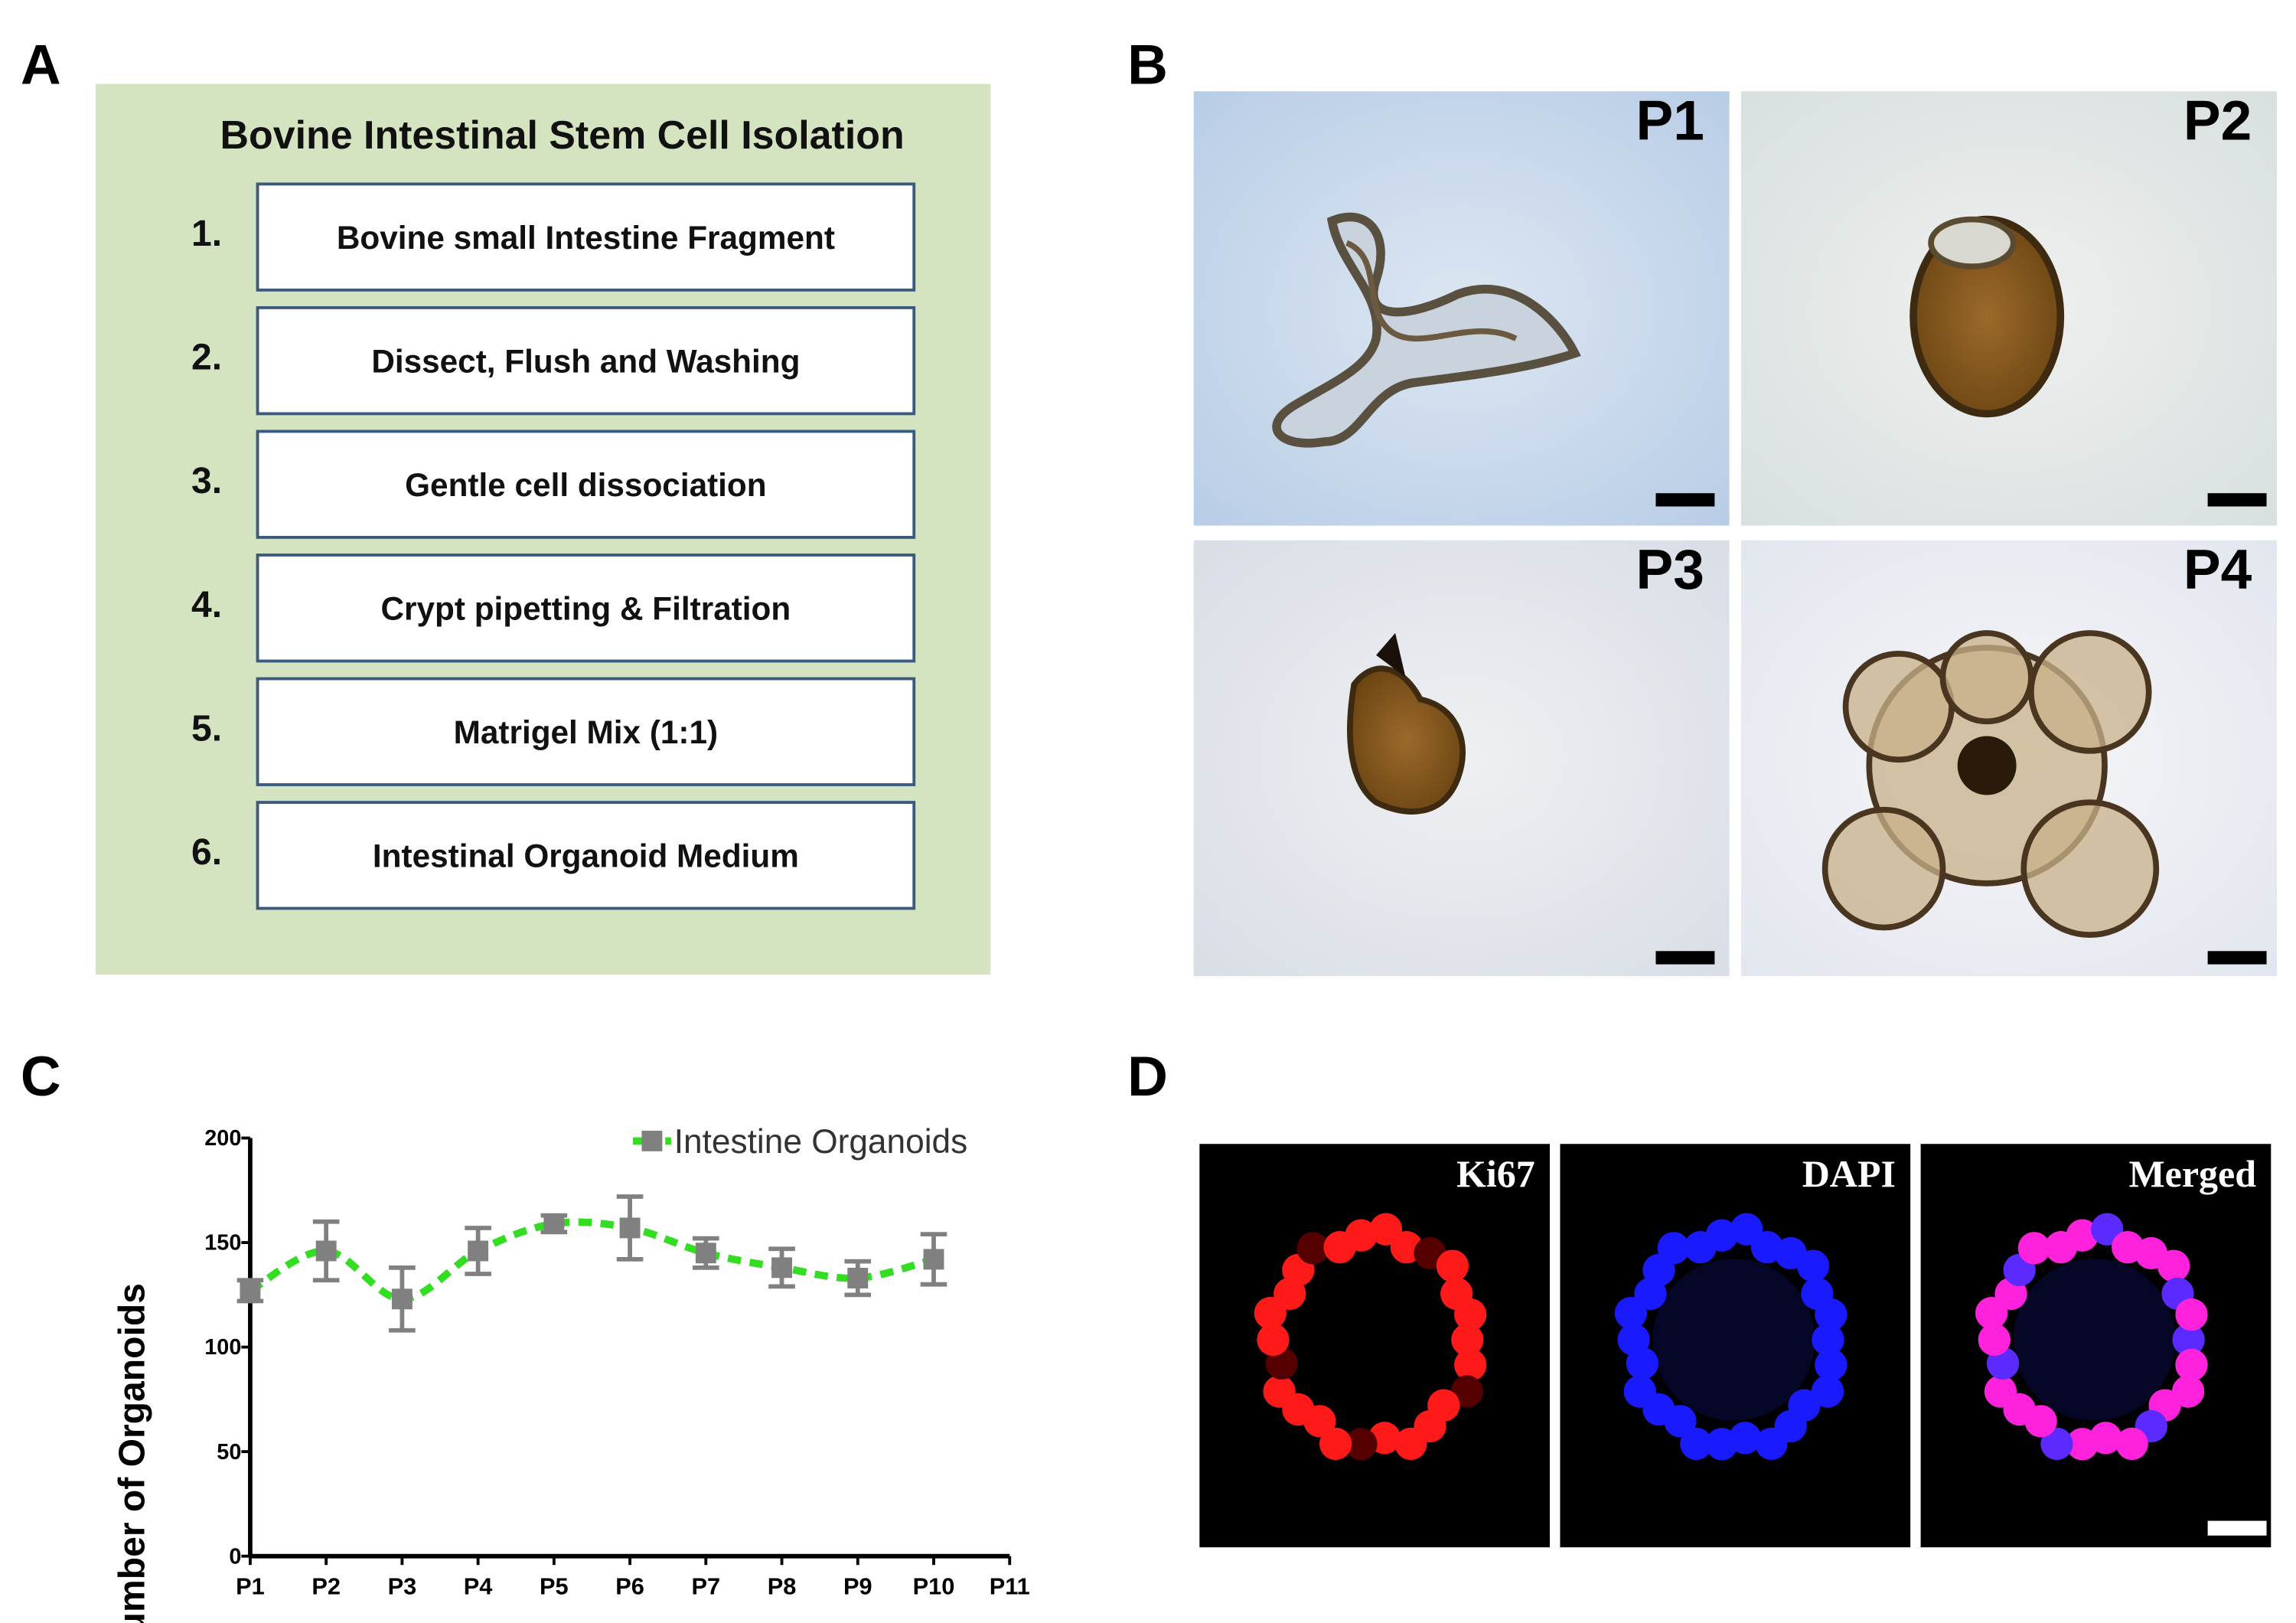  I want to click on micrograph-label: P3, so click(1670, 570).